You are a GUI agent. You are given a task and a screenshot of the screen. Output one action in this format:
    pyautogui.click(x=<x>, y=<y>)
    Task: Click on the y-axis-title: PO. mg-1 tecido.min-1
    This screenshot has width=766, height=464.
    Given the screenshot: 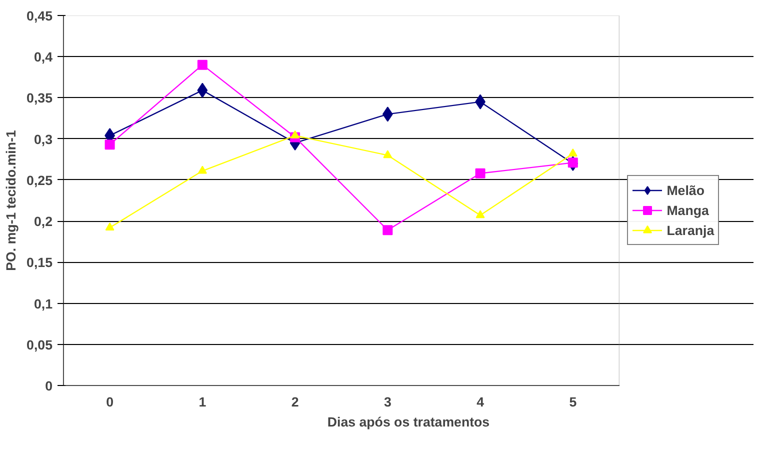 What is the action you would take?
    pyautogui.click(x=11, y=200)
    